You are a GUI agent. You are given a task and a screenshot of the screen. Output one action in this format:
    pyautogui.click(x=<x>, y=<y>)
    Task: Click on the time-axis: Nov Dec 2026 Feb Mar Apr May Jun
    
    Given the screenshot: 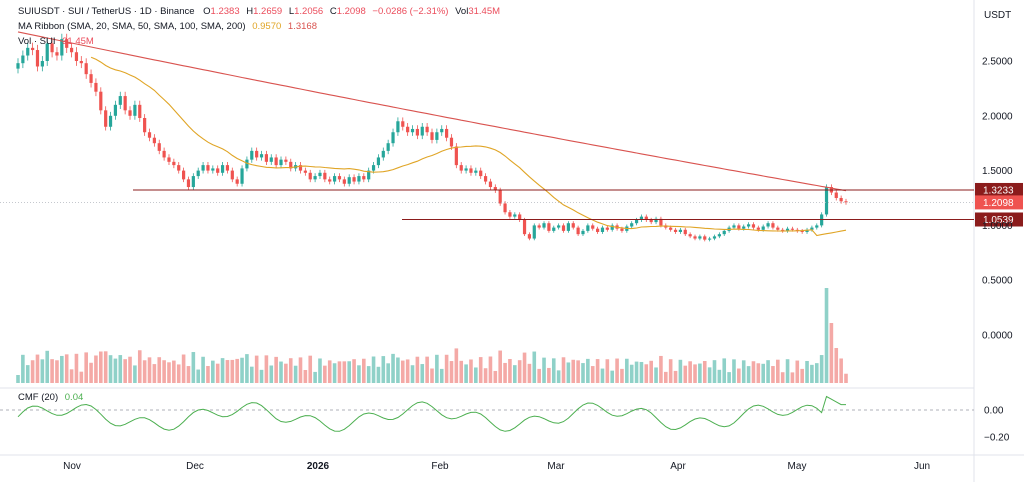 What is the action you would take?
    pyautogui.click(x=496, y=466)
    